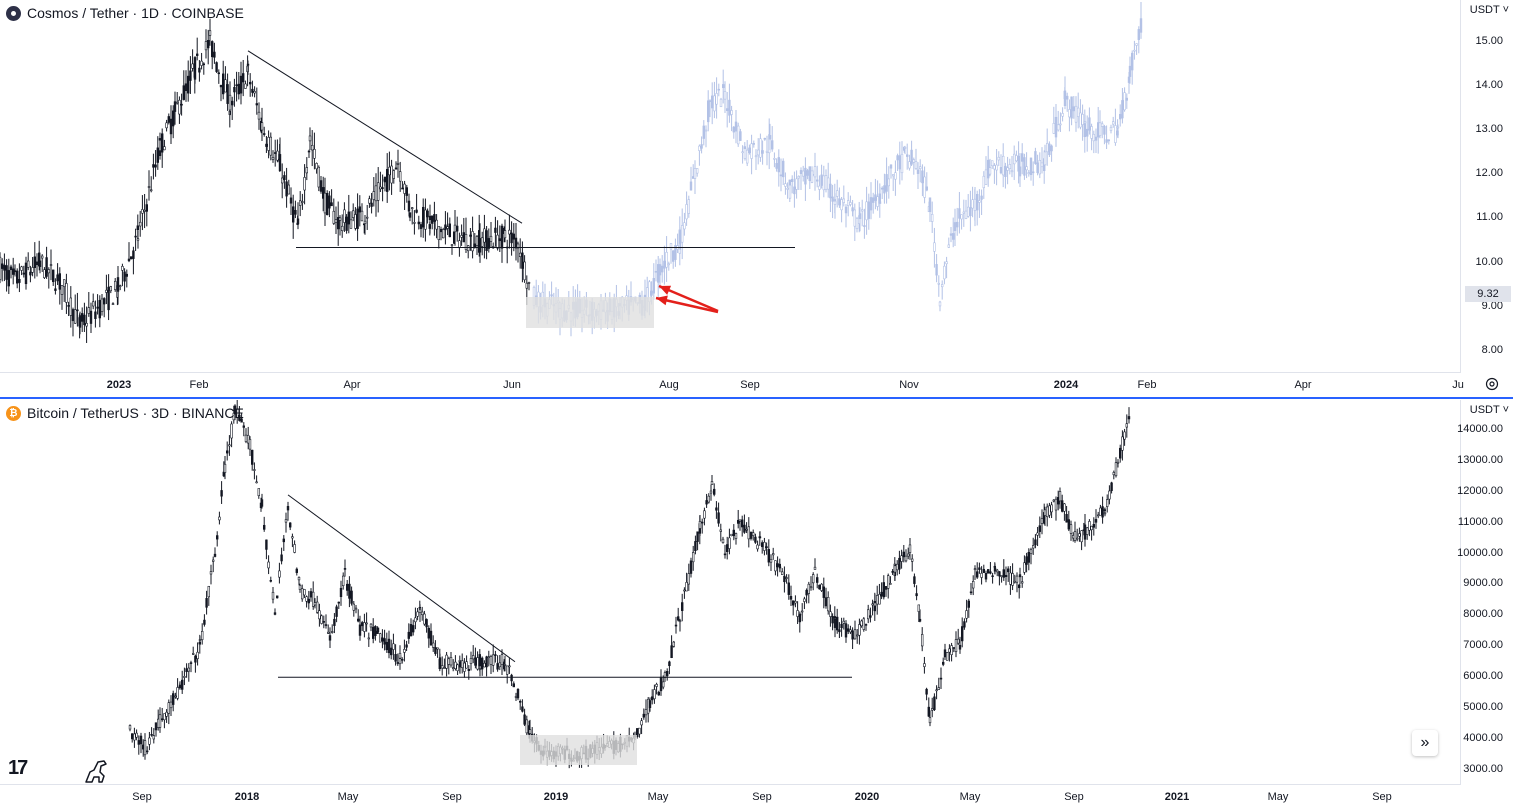  What do you see at coordinates (1483, 583) in the screenshot?
I see `price-tick-label: 9000.00` at bounding box center [1483, 583].